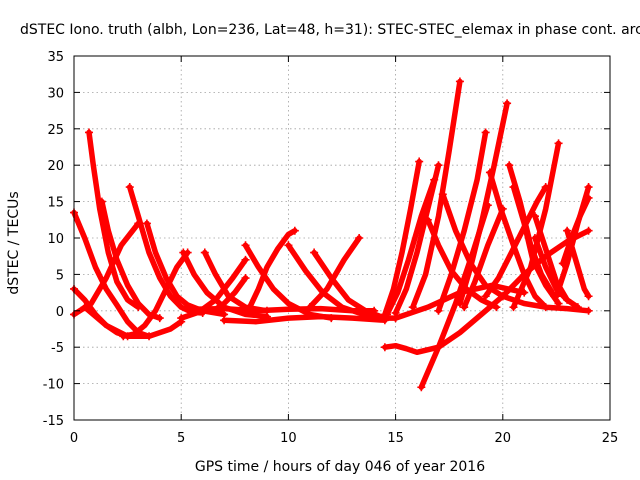  I want to click on x-tick-label: 20, so click(503, 438).